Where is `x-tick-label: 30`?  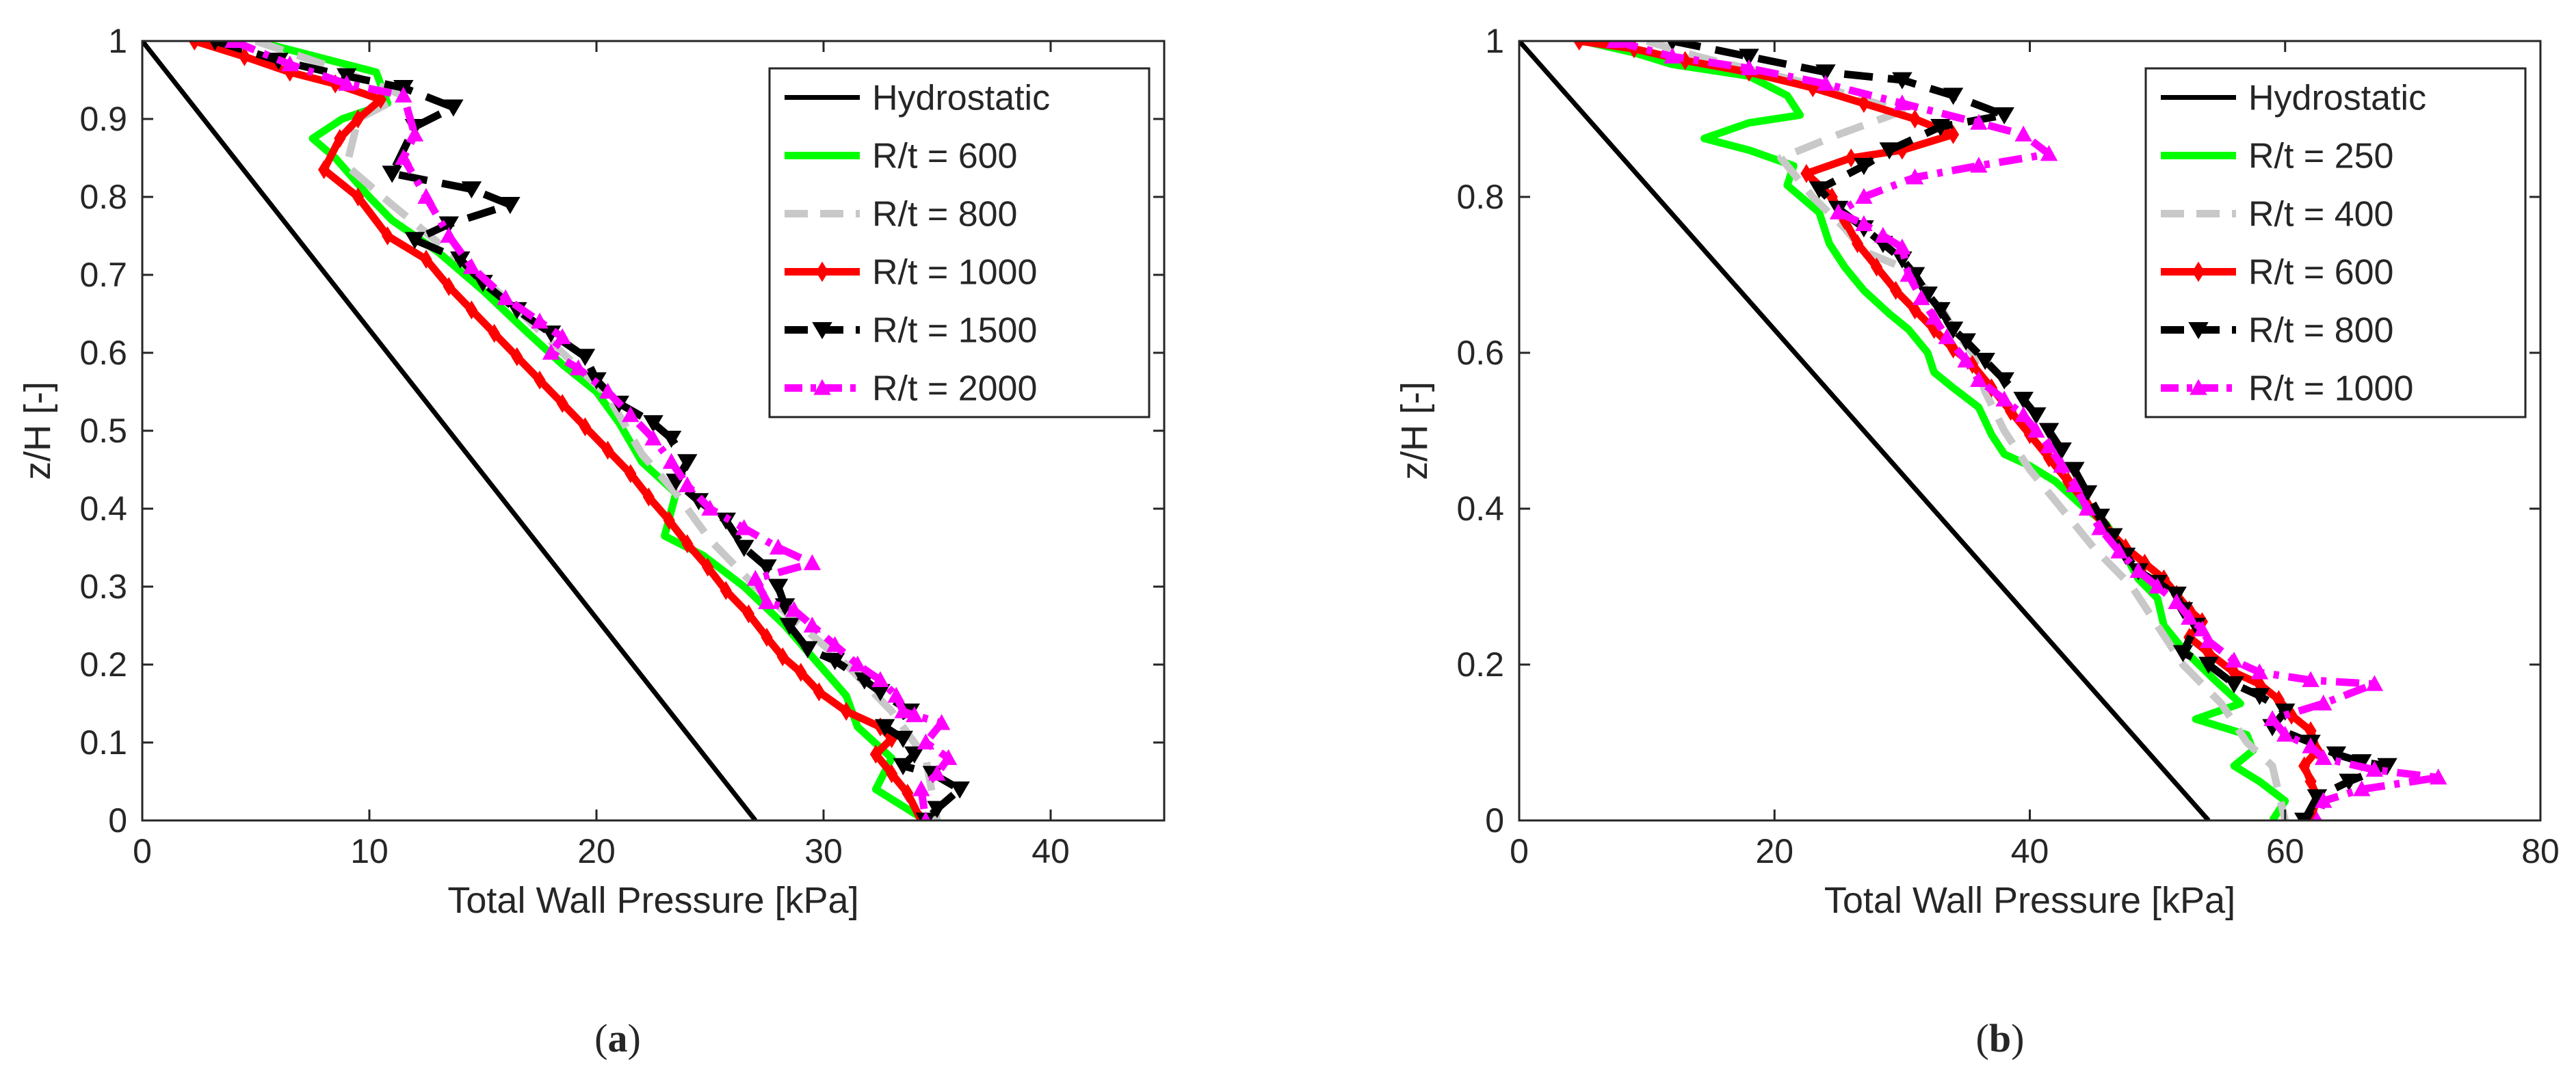 x-tick-label: 30 is located at coordinates (823, 851).